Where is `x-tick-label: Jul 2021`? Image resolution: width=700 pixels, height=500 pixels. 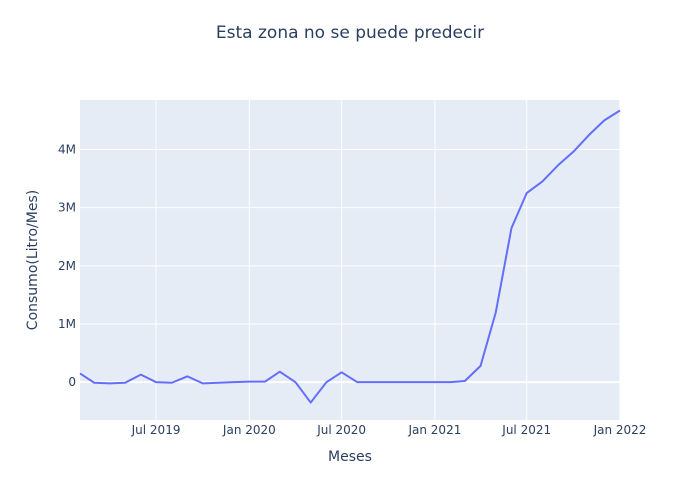
x-tick-label: Jul 2021 is located at coordinates (526, 430).